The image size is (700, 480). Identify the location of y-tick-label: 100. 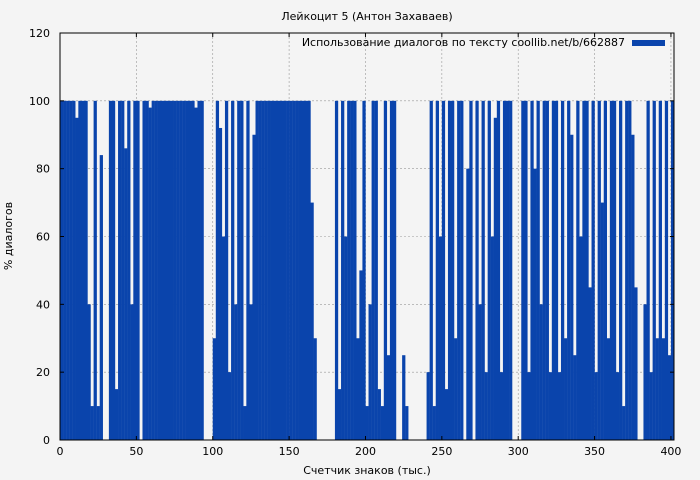
(39, 101).